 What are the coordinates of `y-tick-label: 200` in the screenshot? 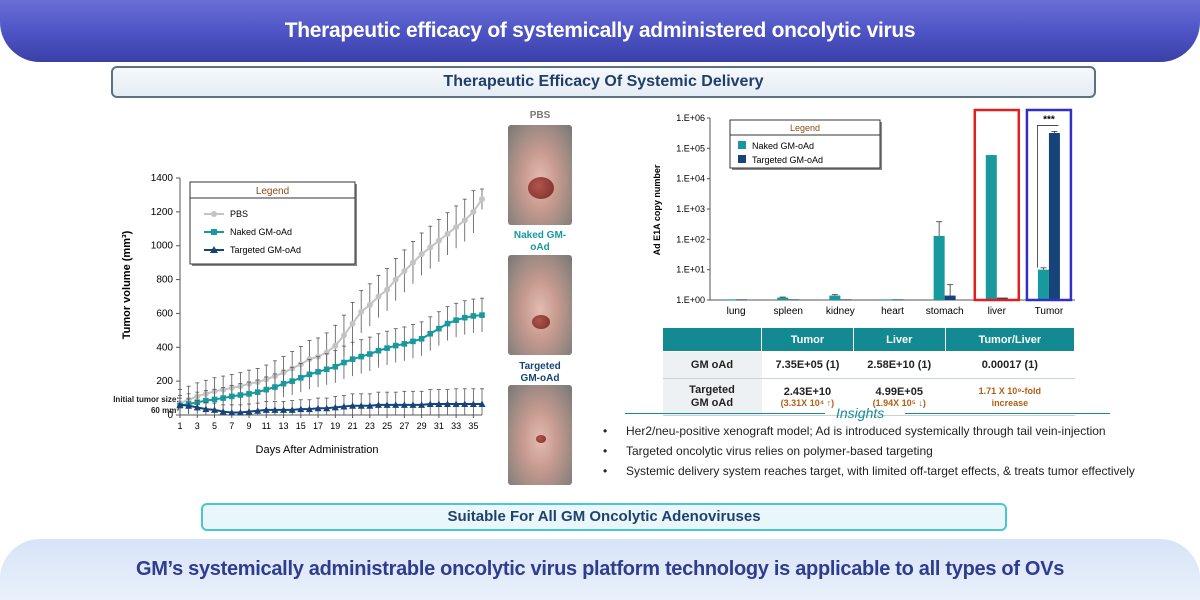 It's located at (164, 381).